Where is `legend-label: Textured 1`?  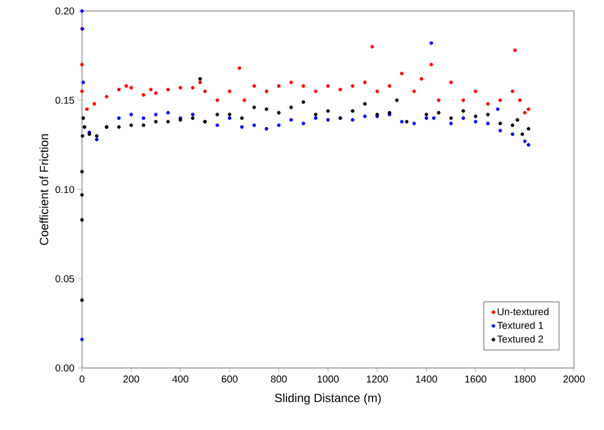
legend-label: Textured 1 is located at coordinates (520, 325).